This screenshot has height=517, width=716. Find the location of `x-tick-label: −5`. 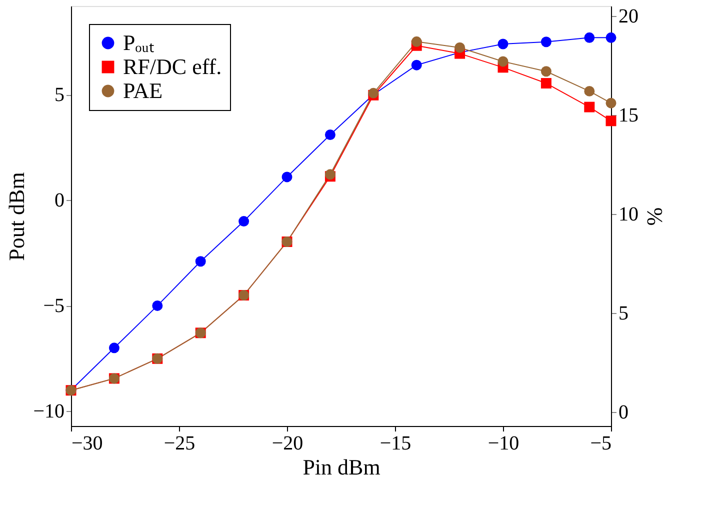

x-tick-label: −5 is located at coordinates (601, 443).